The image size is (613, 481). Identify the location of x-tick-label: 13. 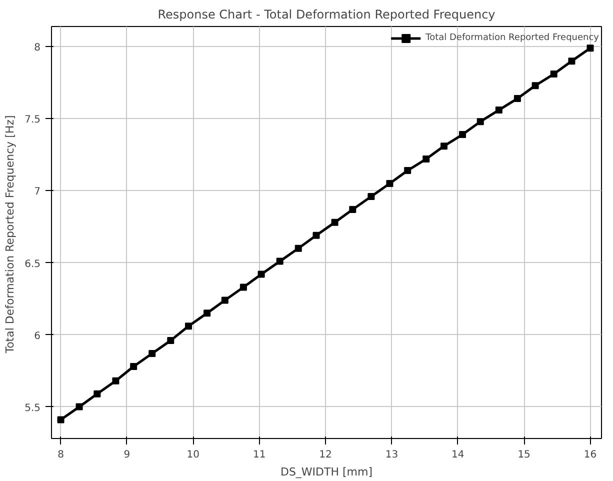
(391, 455).